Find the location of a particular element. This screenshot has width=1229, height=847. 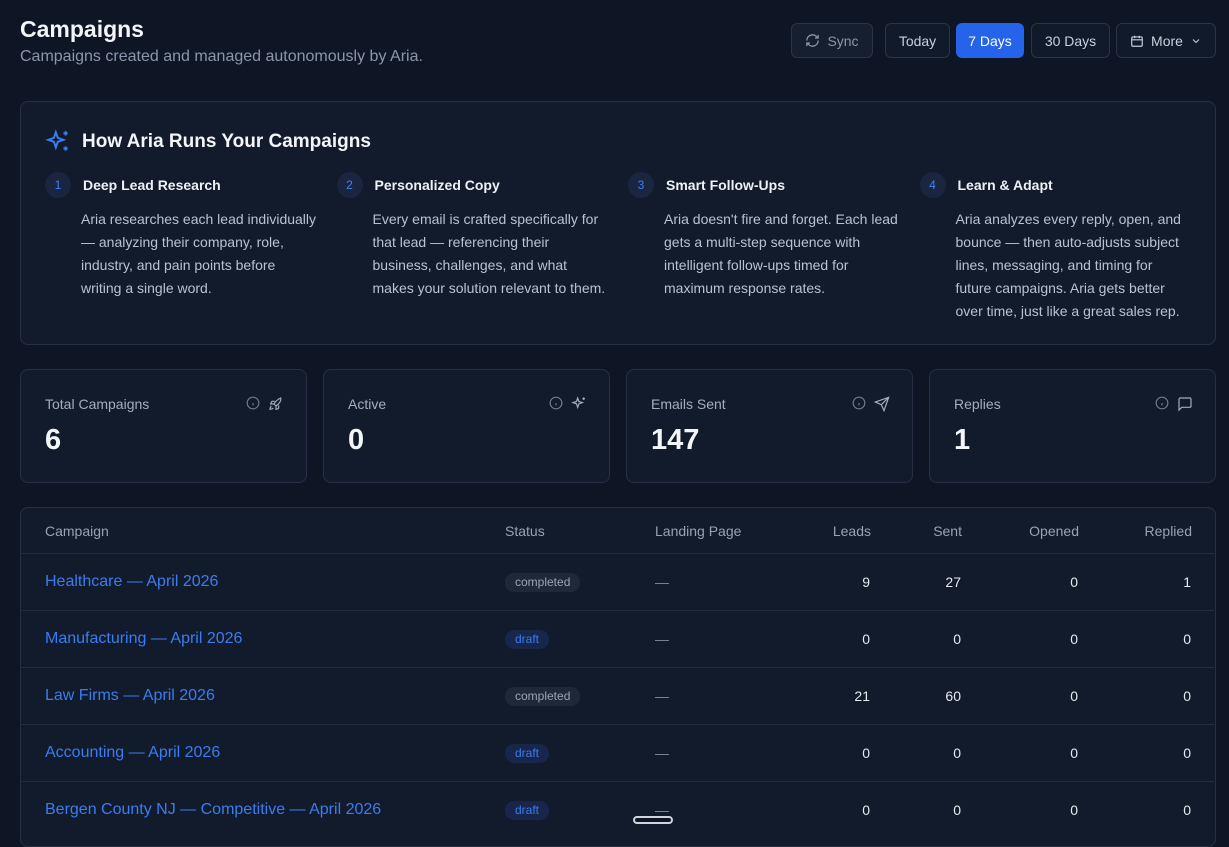

column-header: Campaign is located at coordinates (77, 531).